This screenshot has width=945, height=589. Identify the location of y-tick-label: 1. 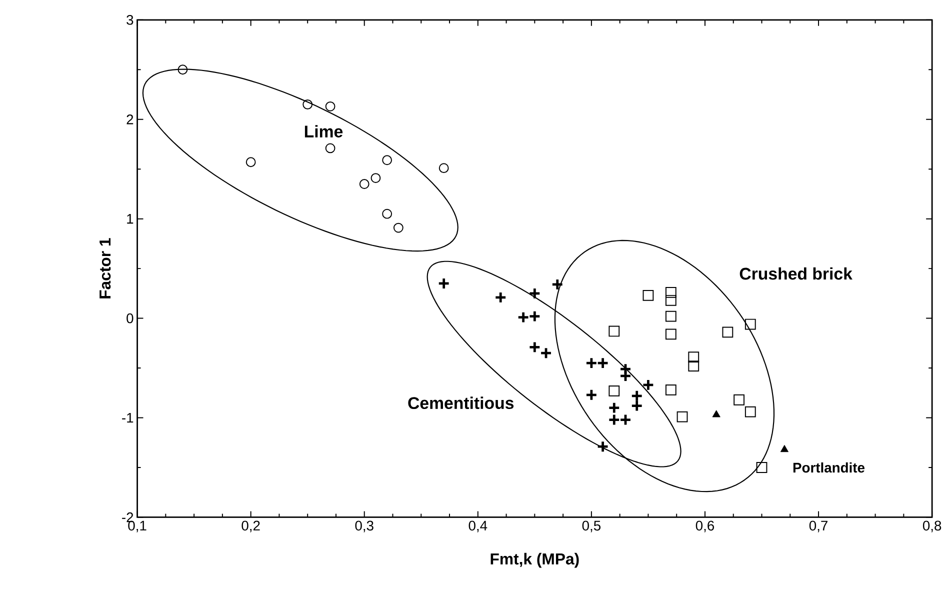
(130, 219).